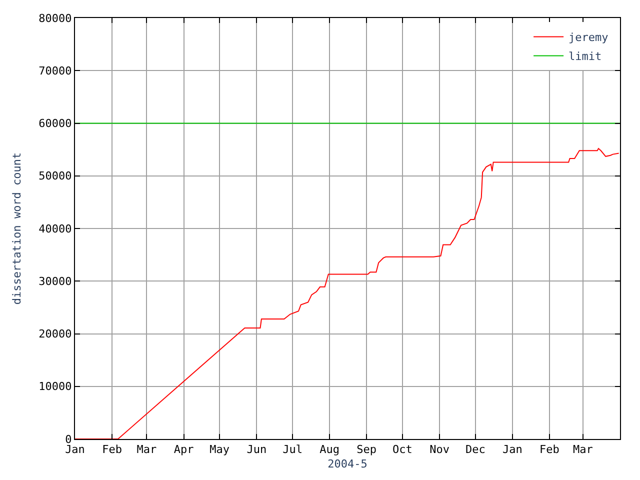 The width and height of the screenshot is (640, 480). Describe the element at coordinates (292, 449) in the screenshot. I see `x-tick-label: Jul` at that location.